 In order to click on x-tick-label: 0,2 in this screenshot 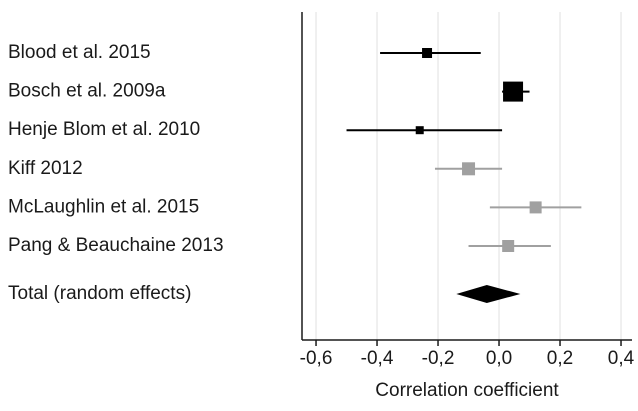, I will do `click(560, 358)`.